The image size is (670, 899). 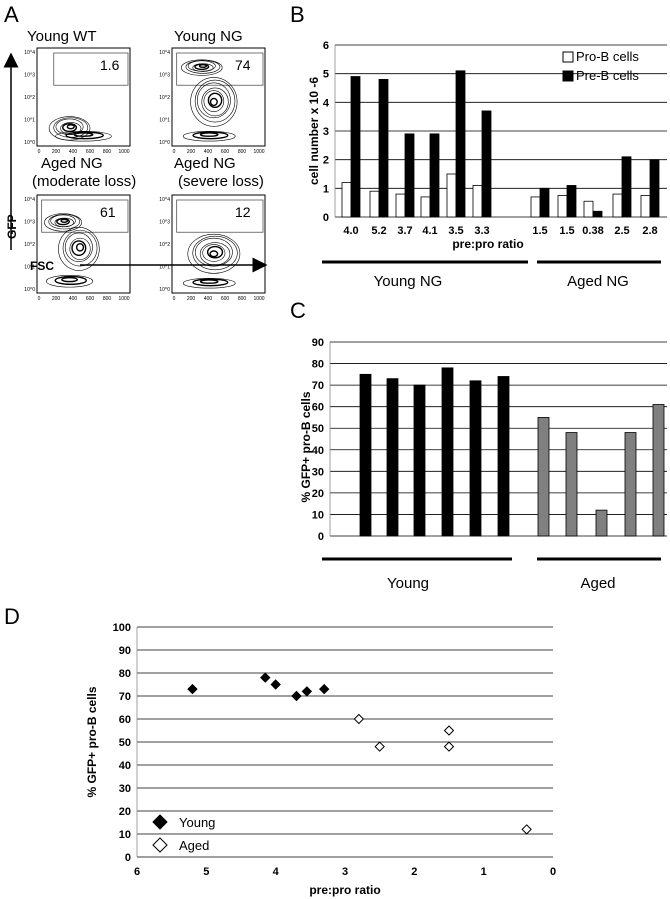 What do you see at coordinates (318, 365) in the screenshot?
I see `chart-c-y-tick: 80` at bounding box center [318, 365].